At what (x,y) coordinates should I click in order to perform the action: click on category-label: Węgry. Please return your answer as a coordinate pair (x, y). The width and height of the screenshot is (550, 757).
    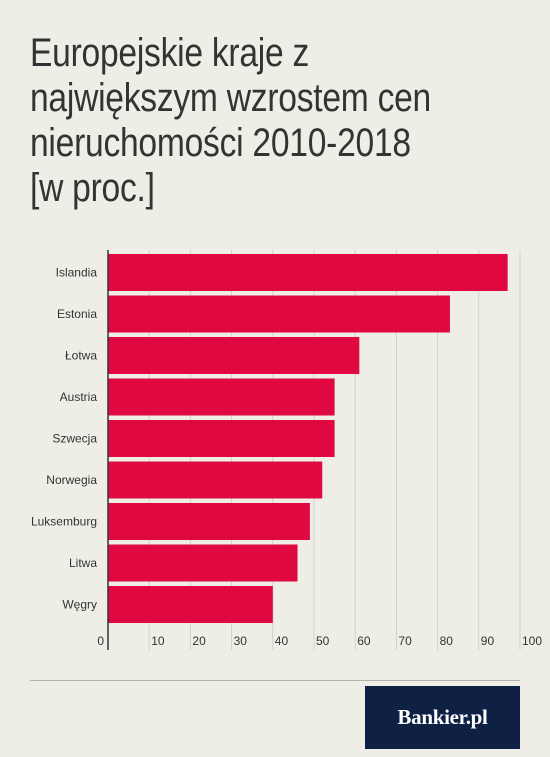
    Looking at the image, I should click on (79, 605).